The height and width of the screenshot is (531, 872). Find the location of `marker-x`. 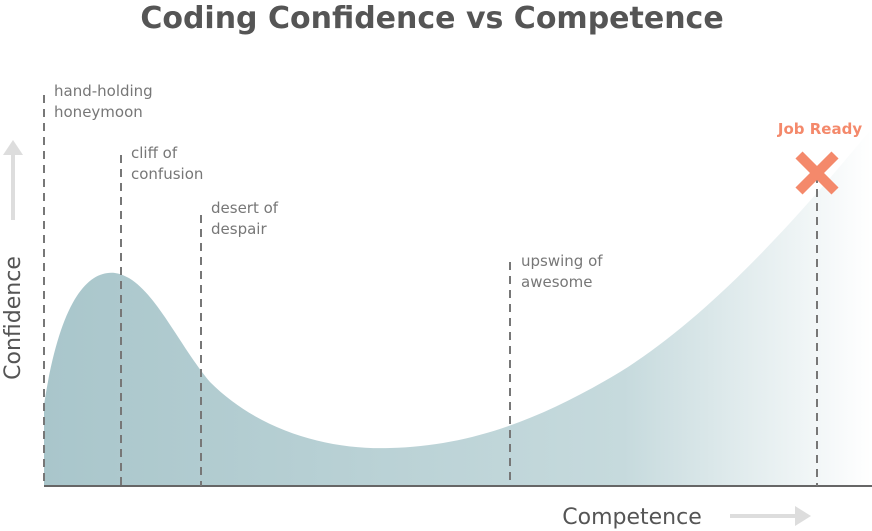

marker-x is located at coordinates (817, 173).